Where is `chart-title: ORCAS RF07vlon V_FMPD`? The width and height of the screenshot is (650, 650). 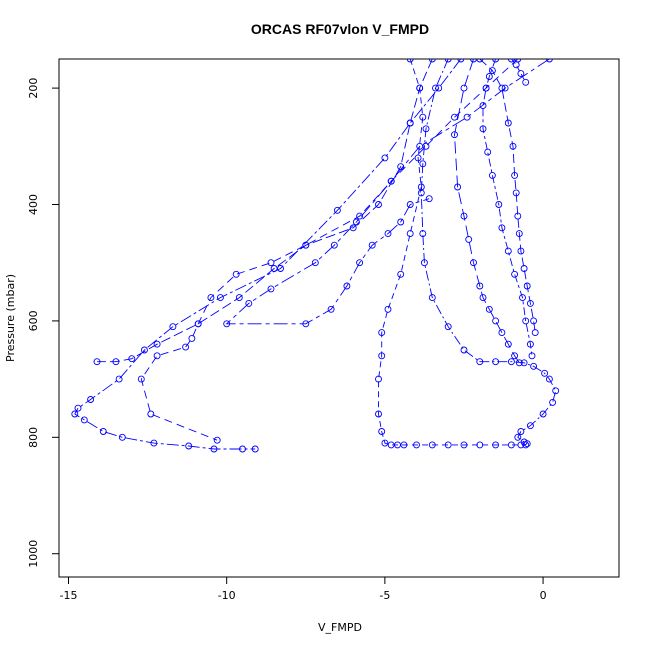
chart-title: ORCAS RF07vlon V_FMPD is located at coordinates (340, 29).